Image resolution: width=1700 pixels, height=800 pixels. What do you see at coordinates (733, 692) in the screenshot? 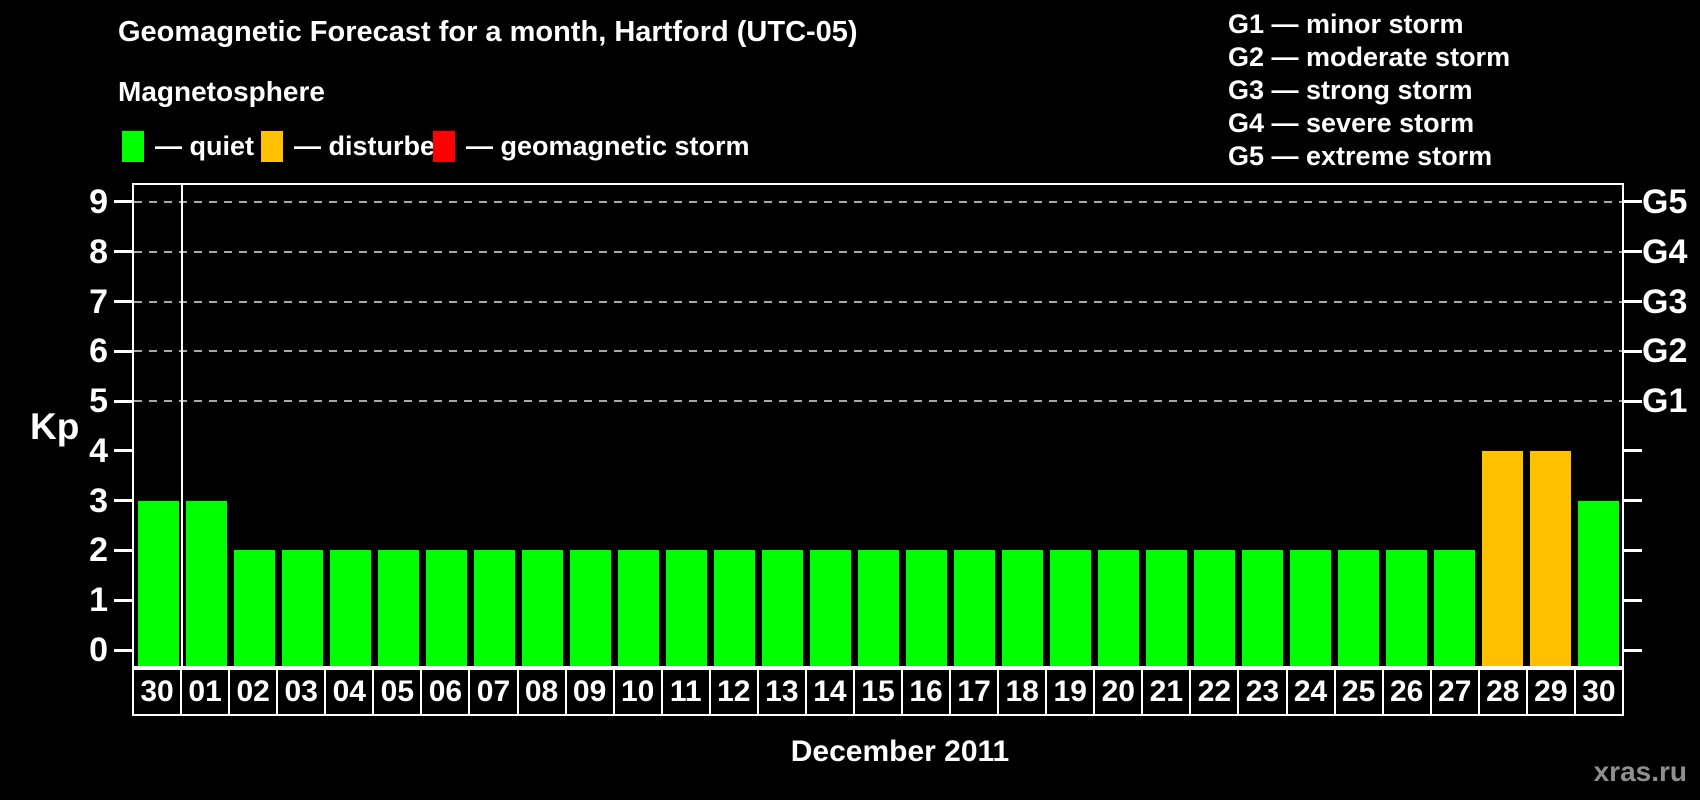
I see `x-axis-day-cell: 12` at bounding box center [733, 692].